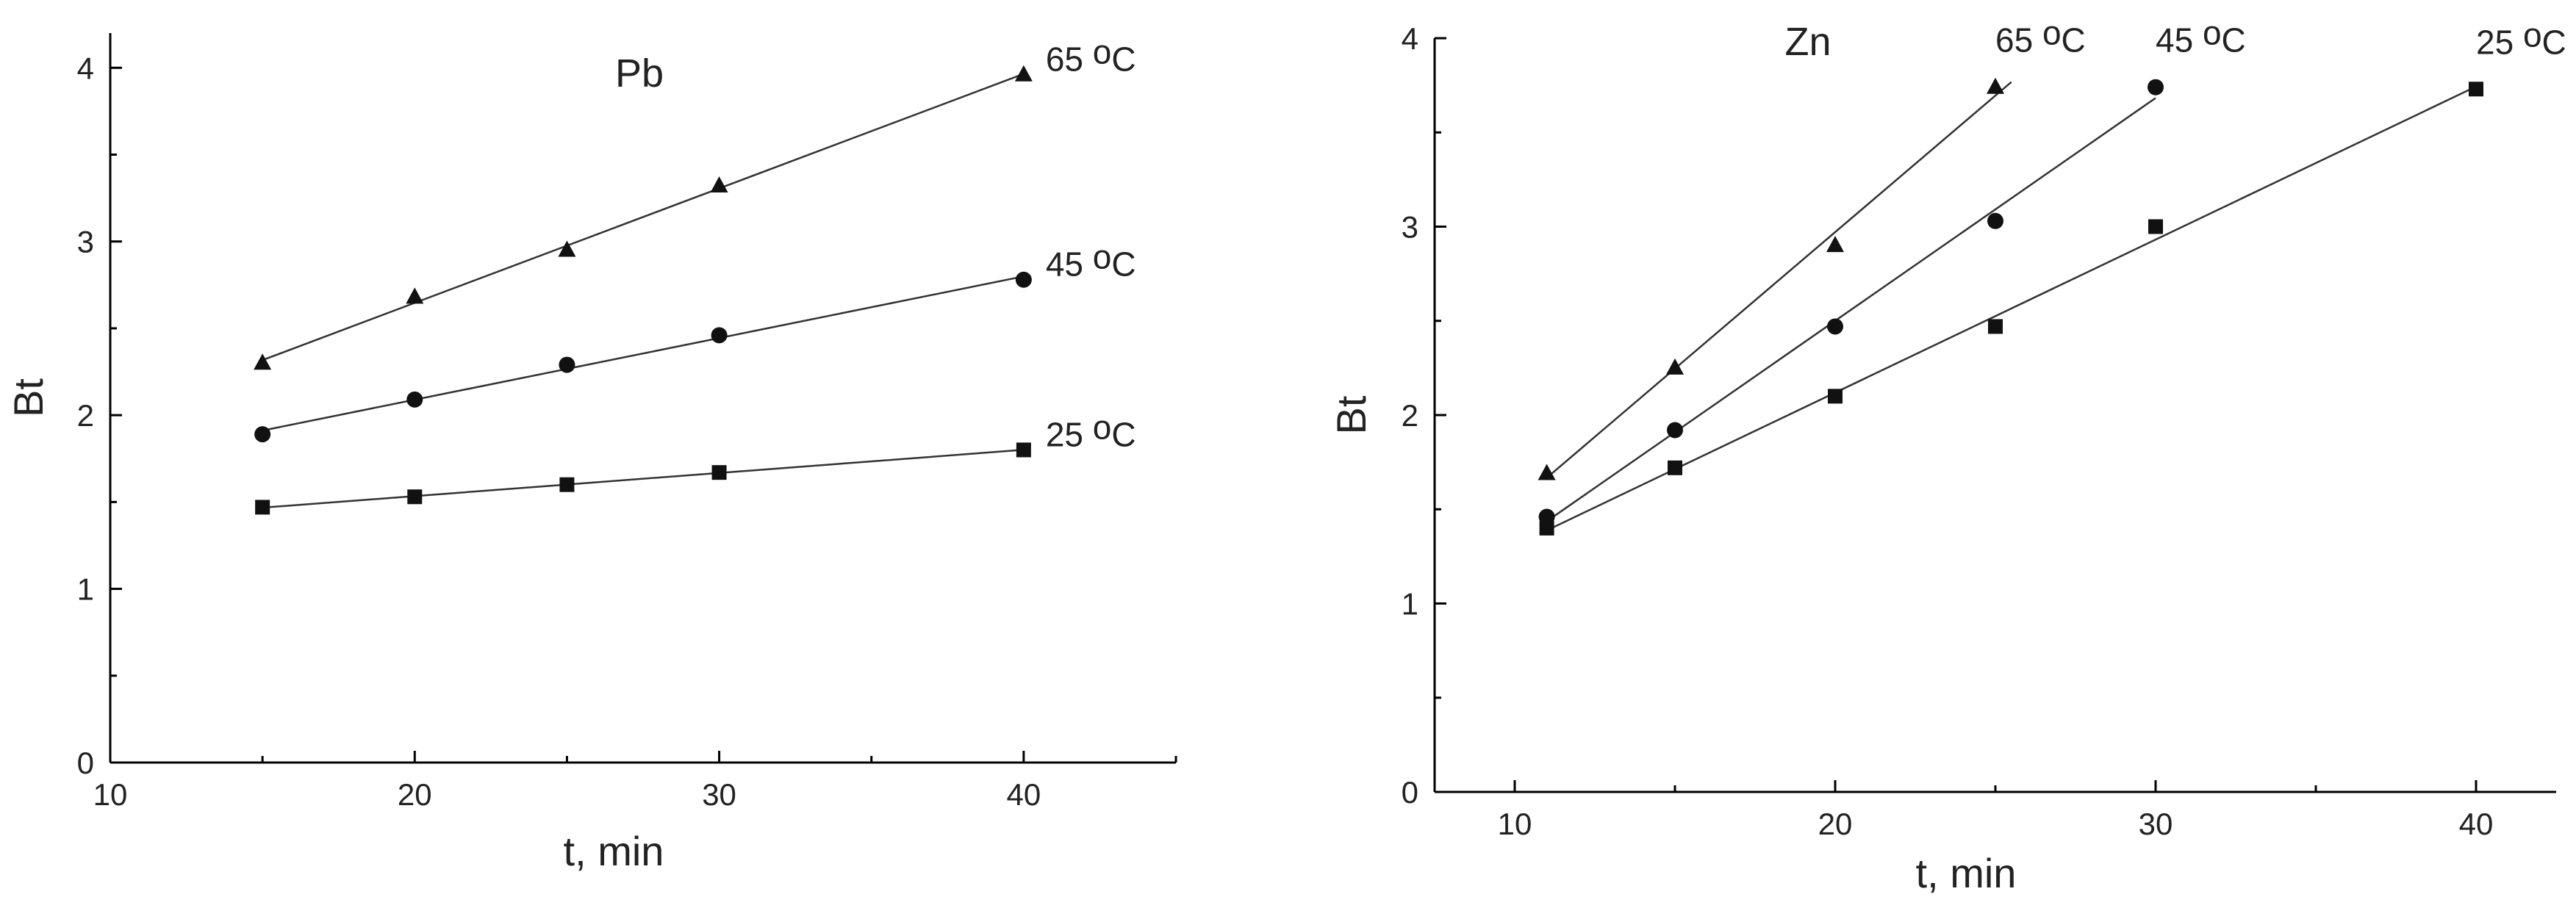 This screenshot has height=908, width=2576. I want to click on panel-title: Pb, so click(639, 73).